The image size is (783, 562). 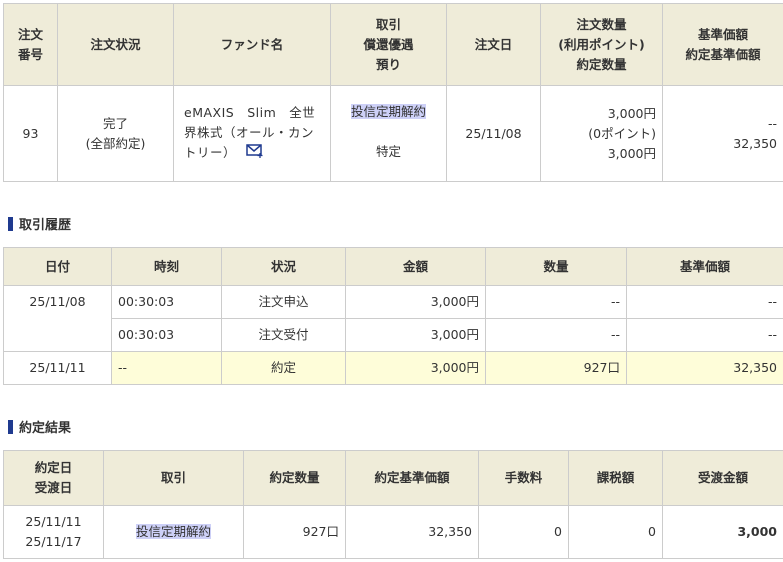 I want to click on col-trade: 取引 償還優遇 預り, so click(x=388, y=44).